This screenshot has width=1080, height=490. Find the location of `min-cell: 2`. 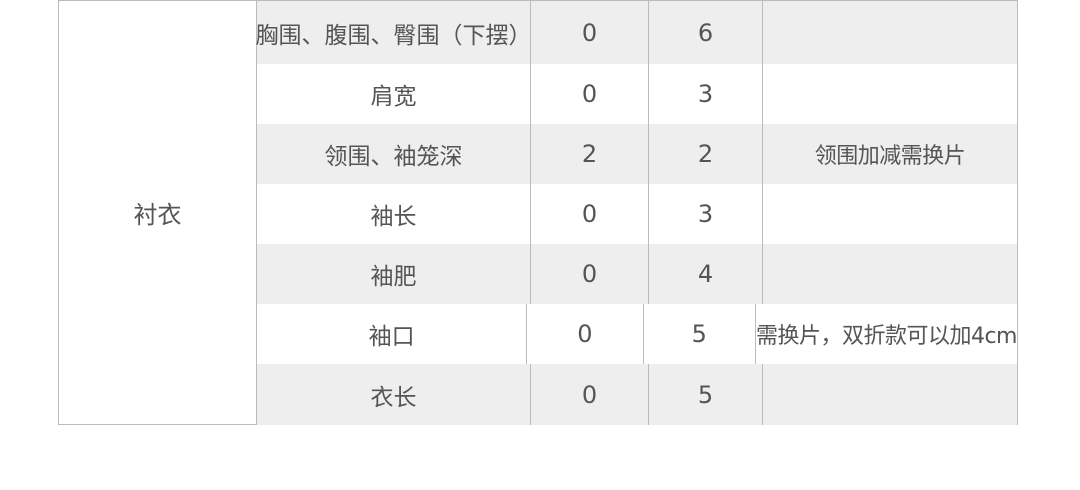

min-cell: 2 is located at coordinates (590, 154).